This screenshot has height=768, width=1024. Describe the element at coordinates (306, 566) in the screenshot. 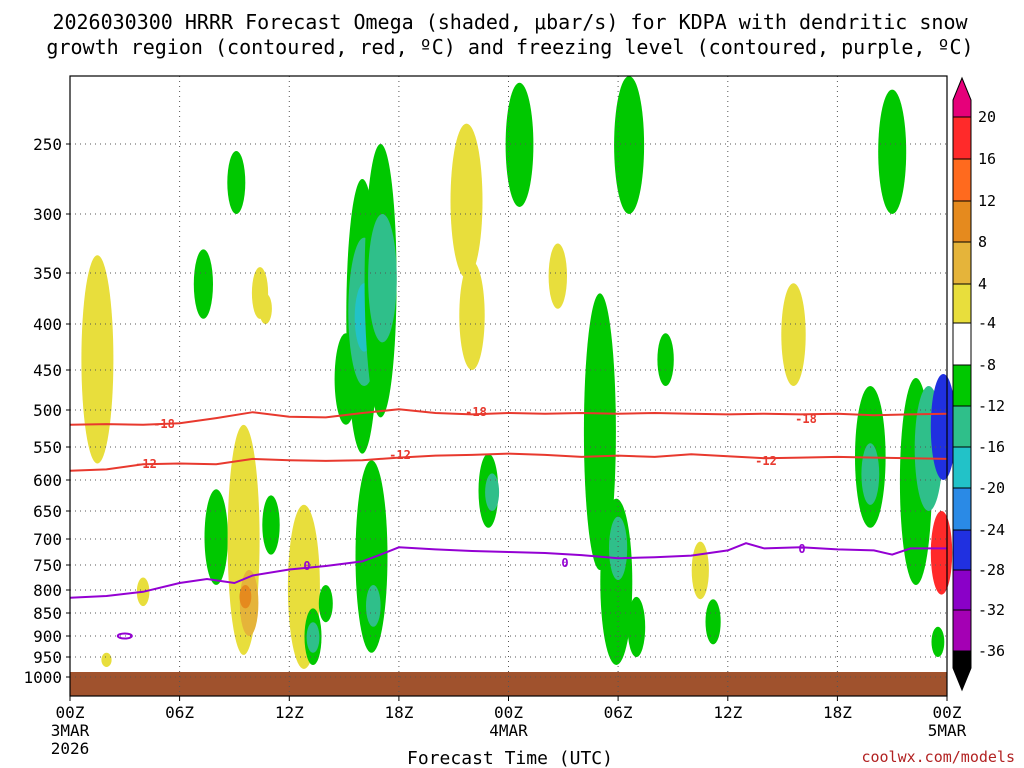

I see `contour-label-zero-a: 0` at that location.